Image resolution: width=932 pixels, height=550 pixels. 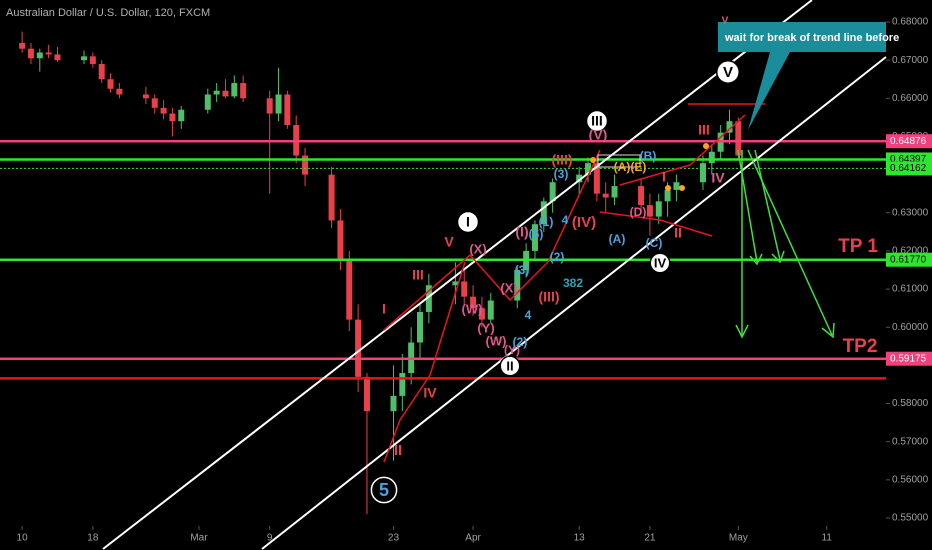 I want to click on x-tick-label: 10, so click(x=23, y=538).